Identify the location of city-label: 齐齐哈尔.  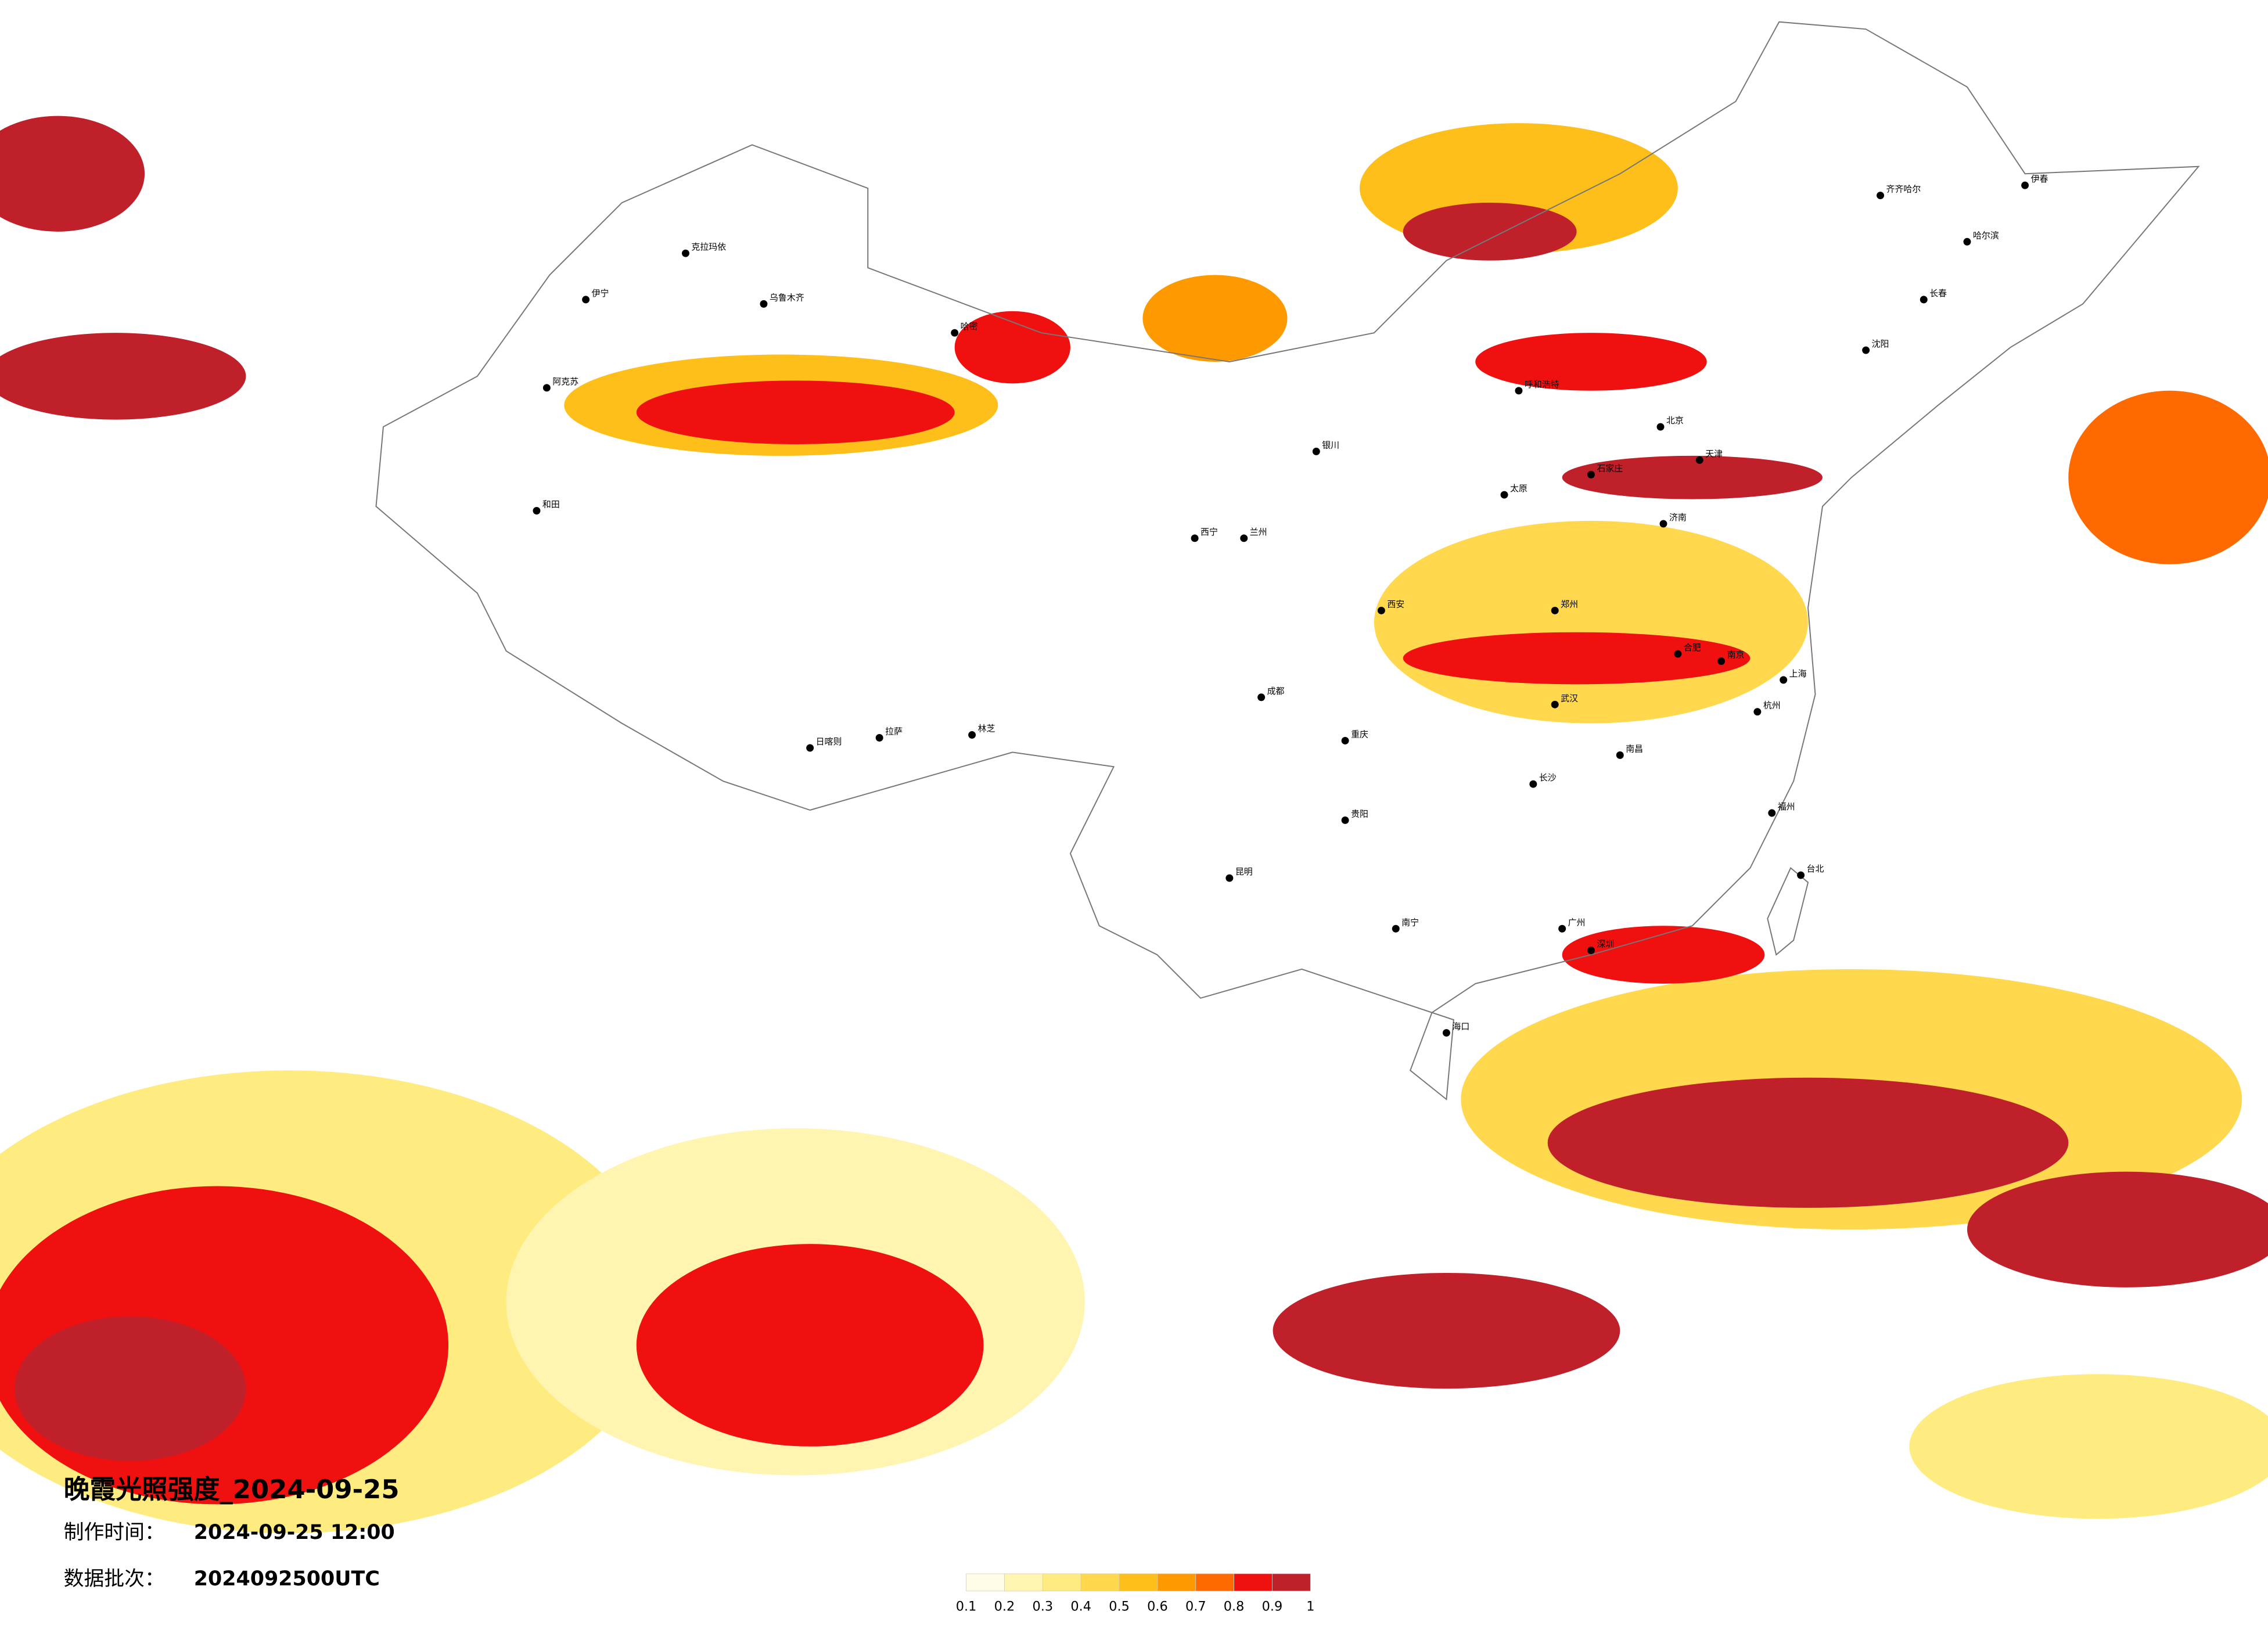
(1903, 189).